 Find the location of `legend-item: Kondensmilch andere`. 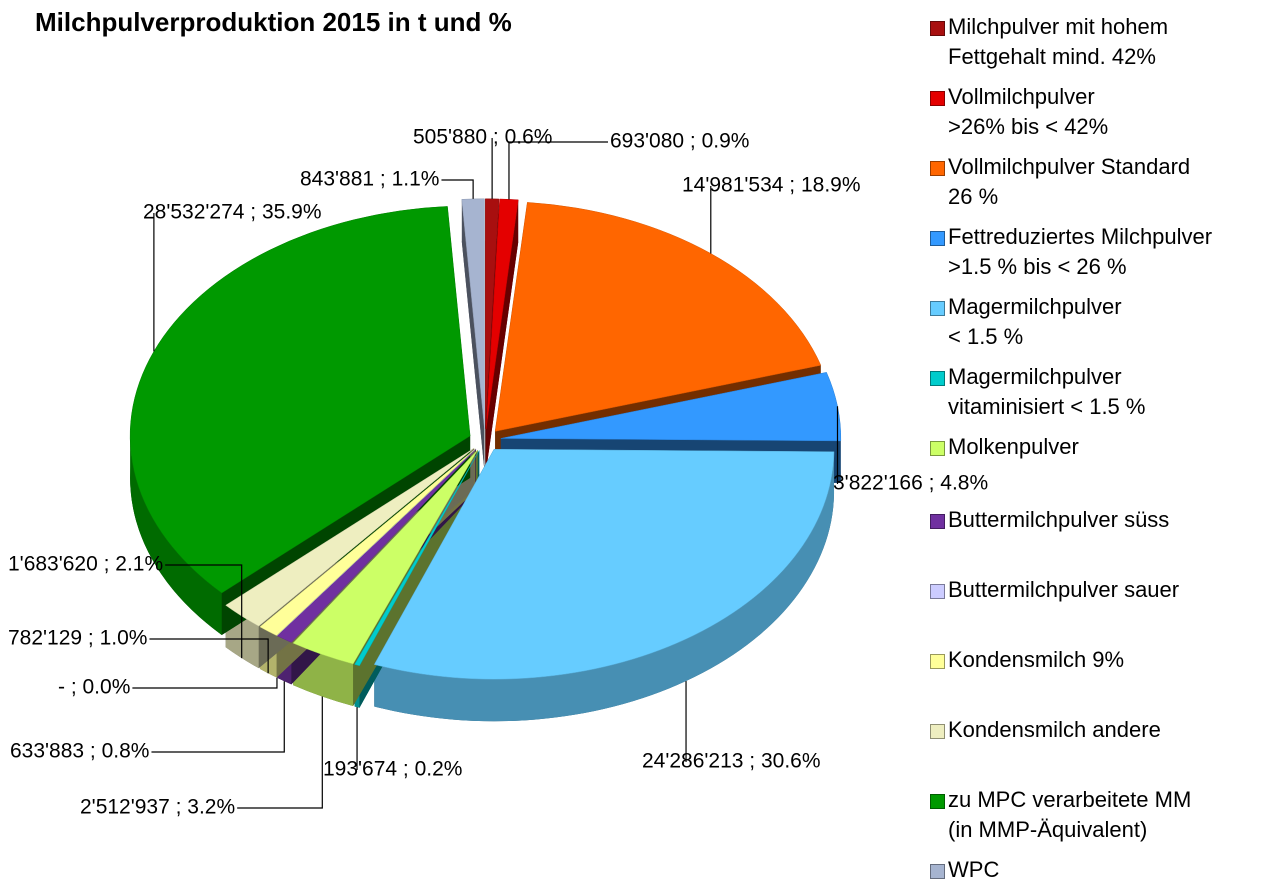

legend-item: Kondensmilch andere is located at coordinates (1106, 730).